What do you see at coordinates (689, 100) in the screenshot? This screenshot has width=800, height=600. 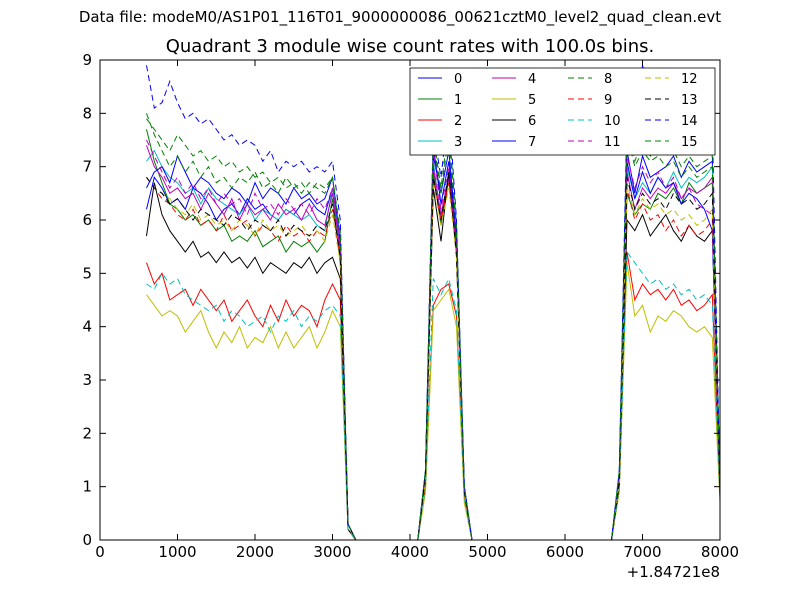 I see `legend-label-13: 13` at bounding box center [689, 100].